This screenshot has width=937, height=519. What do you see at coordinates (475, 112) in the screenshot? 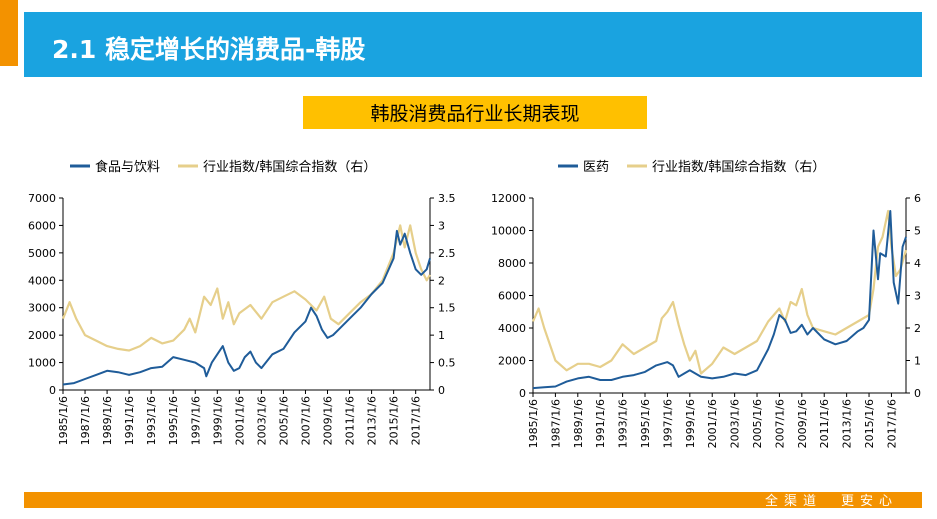
I see `section-subtitle: 韩股消费品行业长期表现` at bounding box center [475, 112].